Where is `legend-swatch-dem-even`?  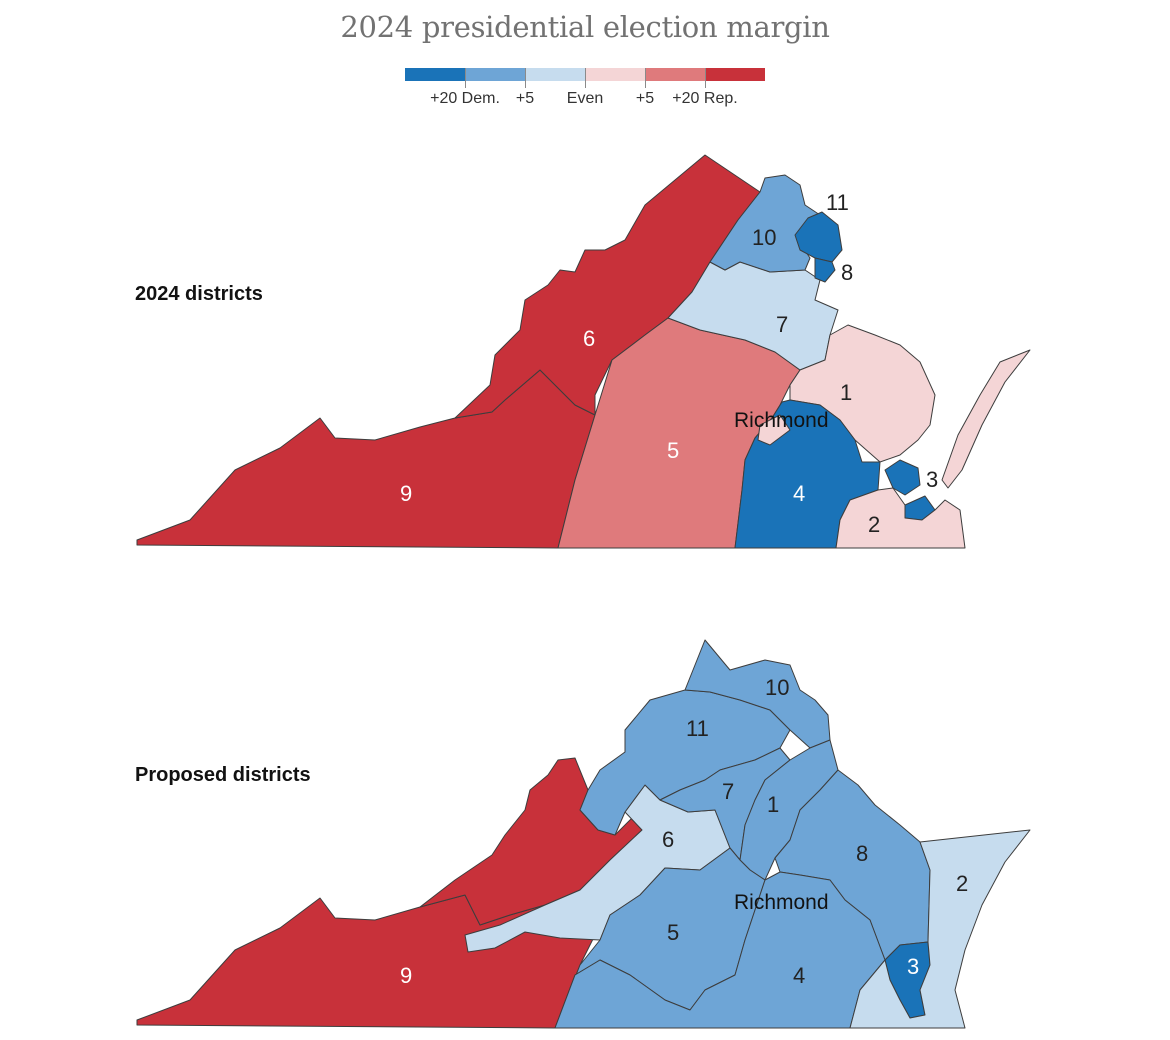
legend-swatch-dem-even is located at coordinates (555, 74).